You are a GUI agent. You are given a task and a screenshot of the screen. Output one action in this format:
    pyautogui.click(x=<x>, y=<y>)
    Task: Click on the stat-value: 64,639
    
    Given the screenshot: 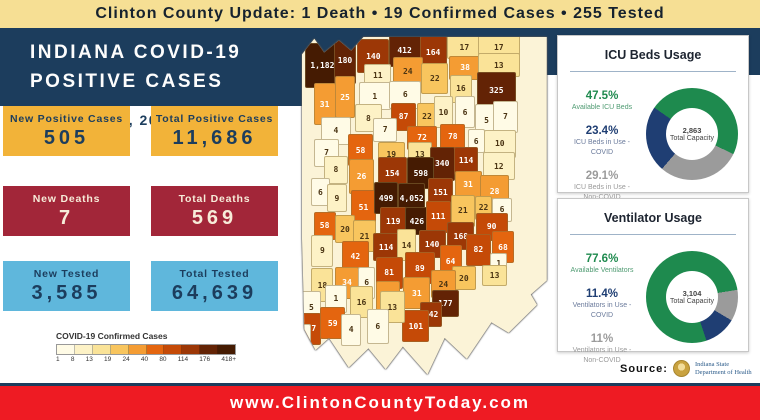 What is the action you would take?
    pyautogui.click(x=214, y=292)
    